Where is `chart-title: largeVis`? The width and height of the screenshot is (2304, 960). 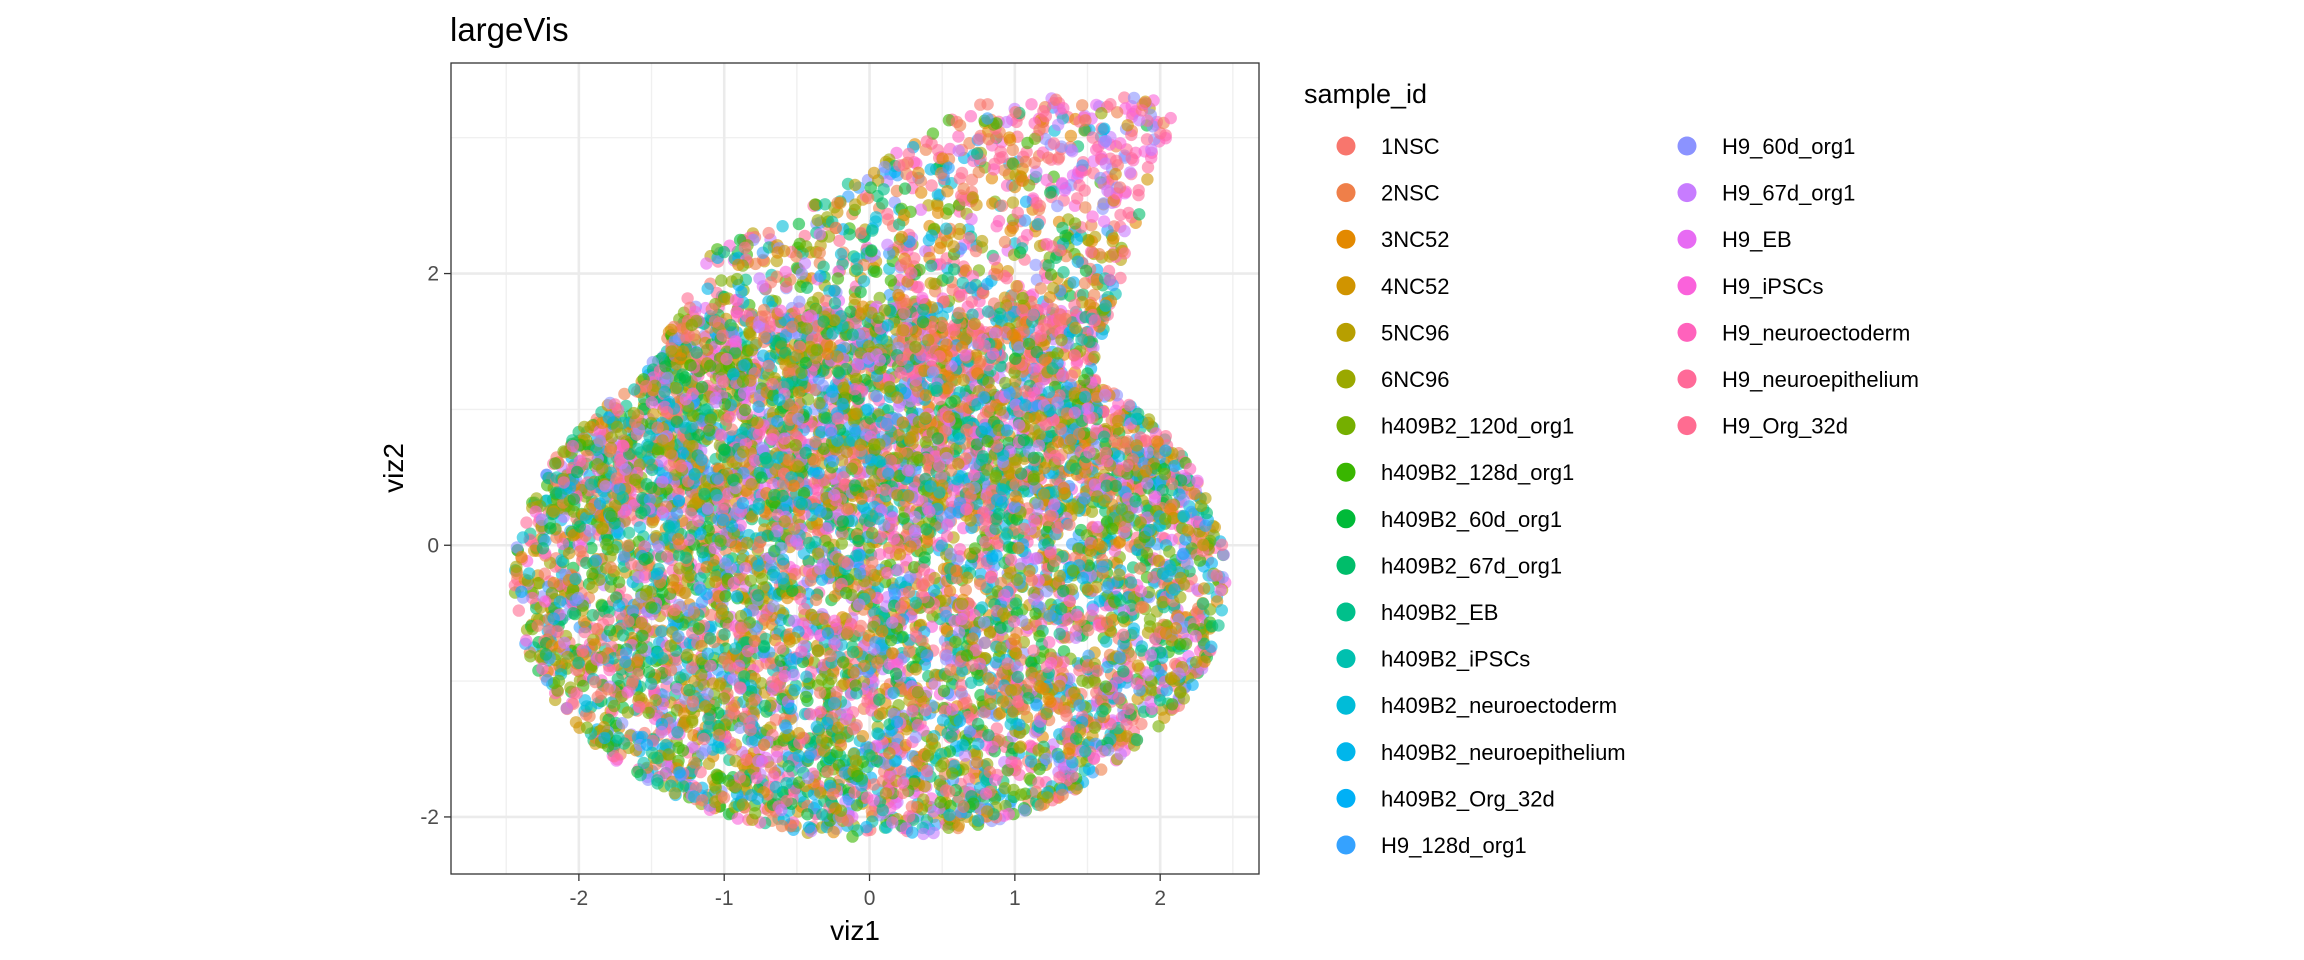
chart-title: largeVis is located at coordinates (509, 29).